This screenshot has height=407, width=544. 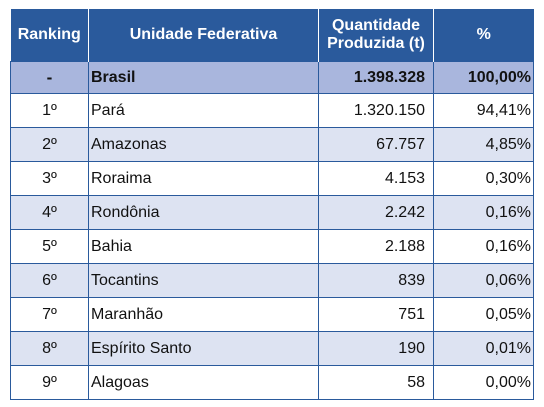 I want to click on cell-quantity: 1.398.328, so click(x=376, y=77).